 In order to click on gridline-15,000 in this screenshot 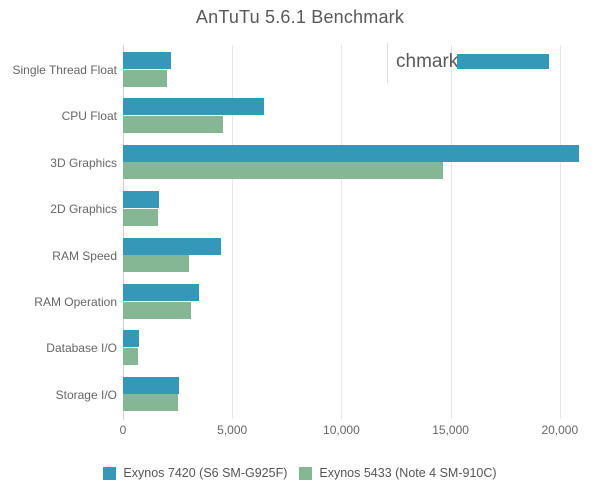, I will do `click(451, 232)`.